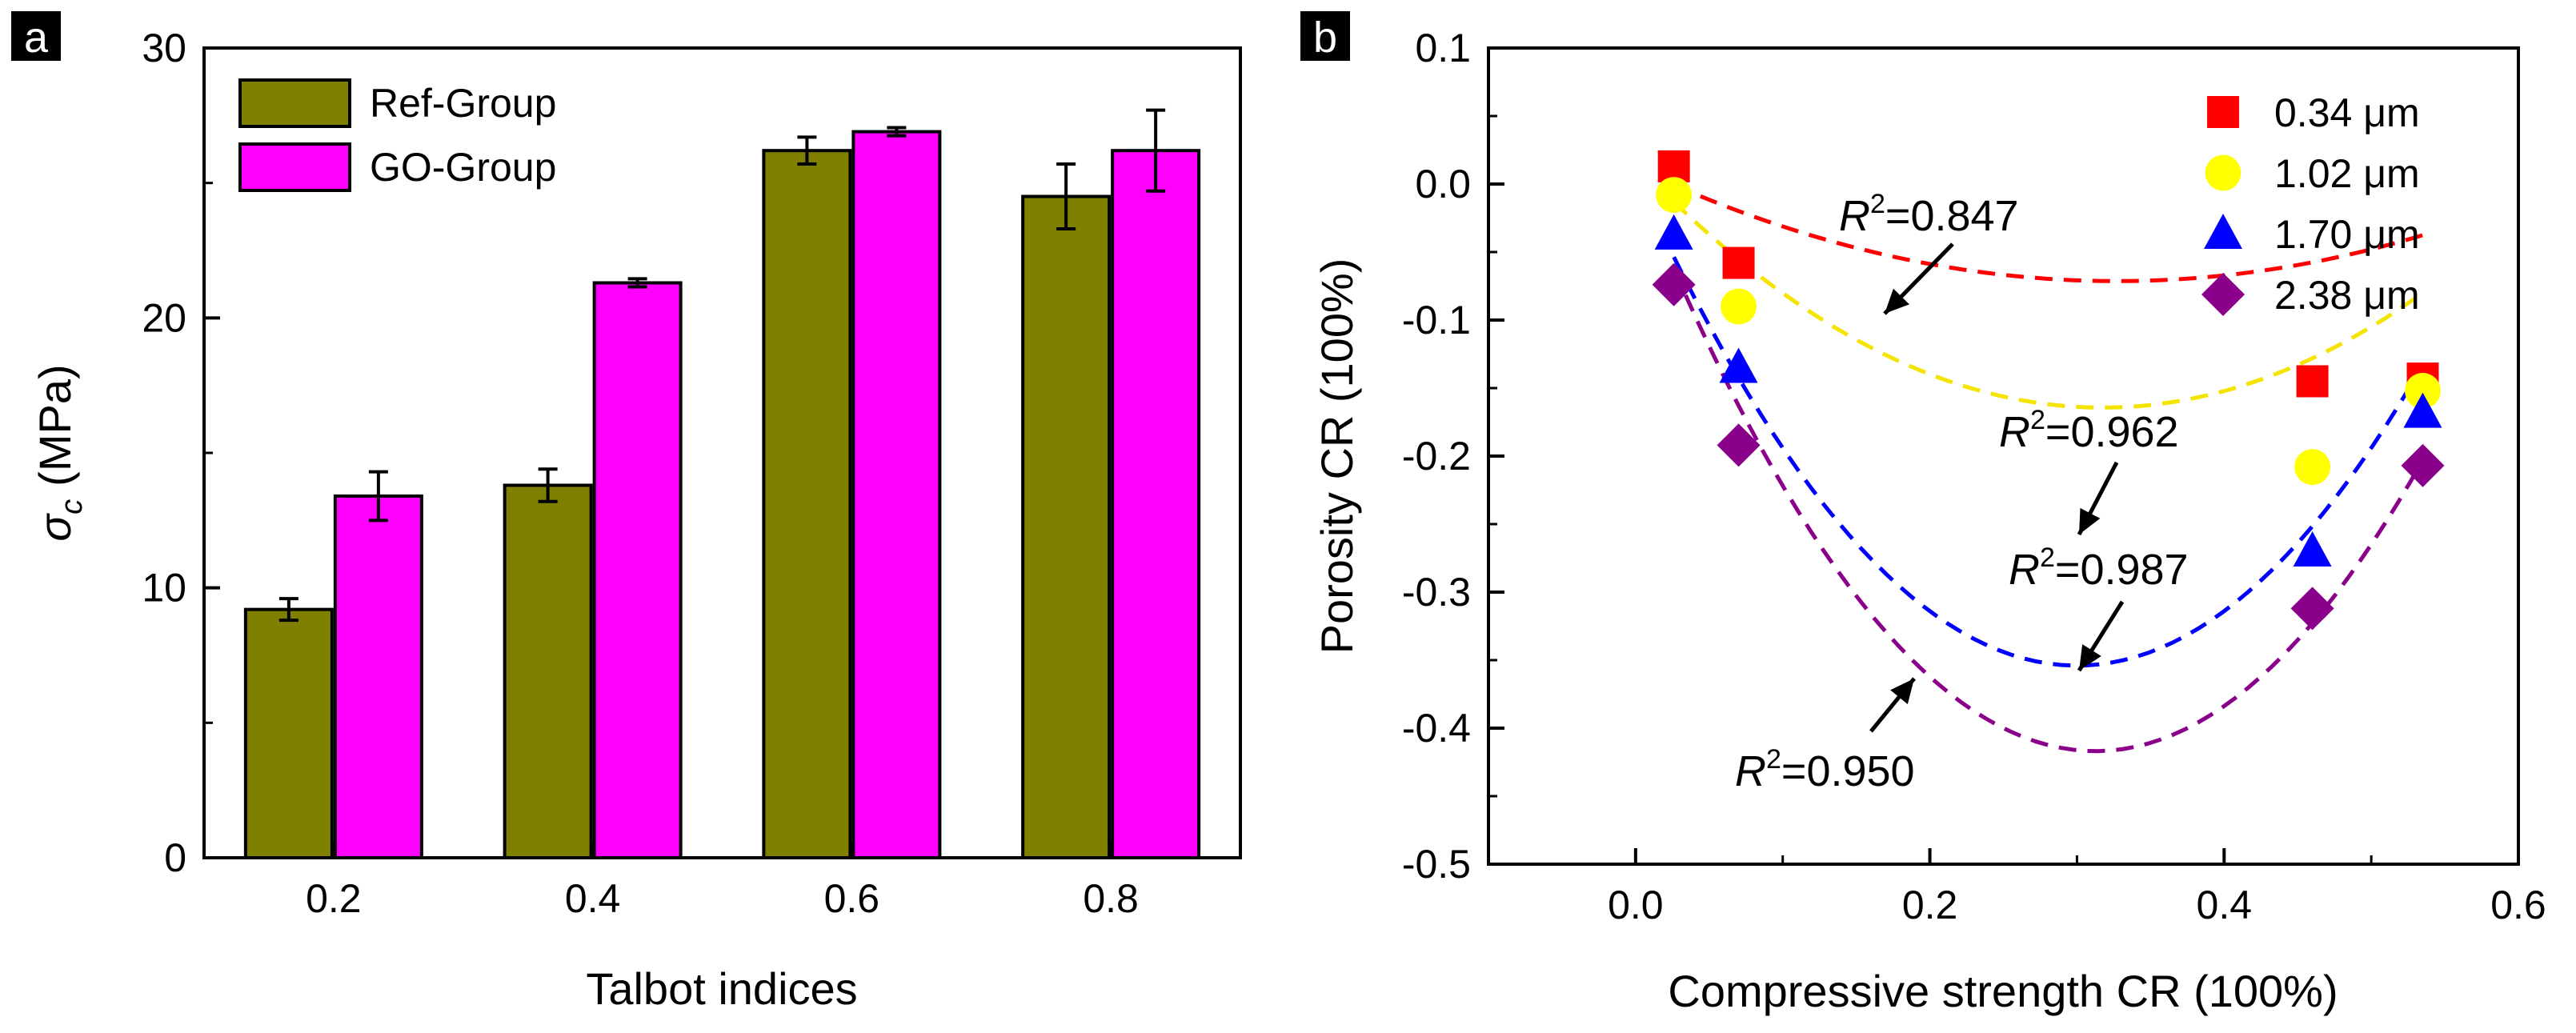  I want to click on r2-value: =0.847, so click(1952, 216).